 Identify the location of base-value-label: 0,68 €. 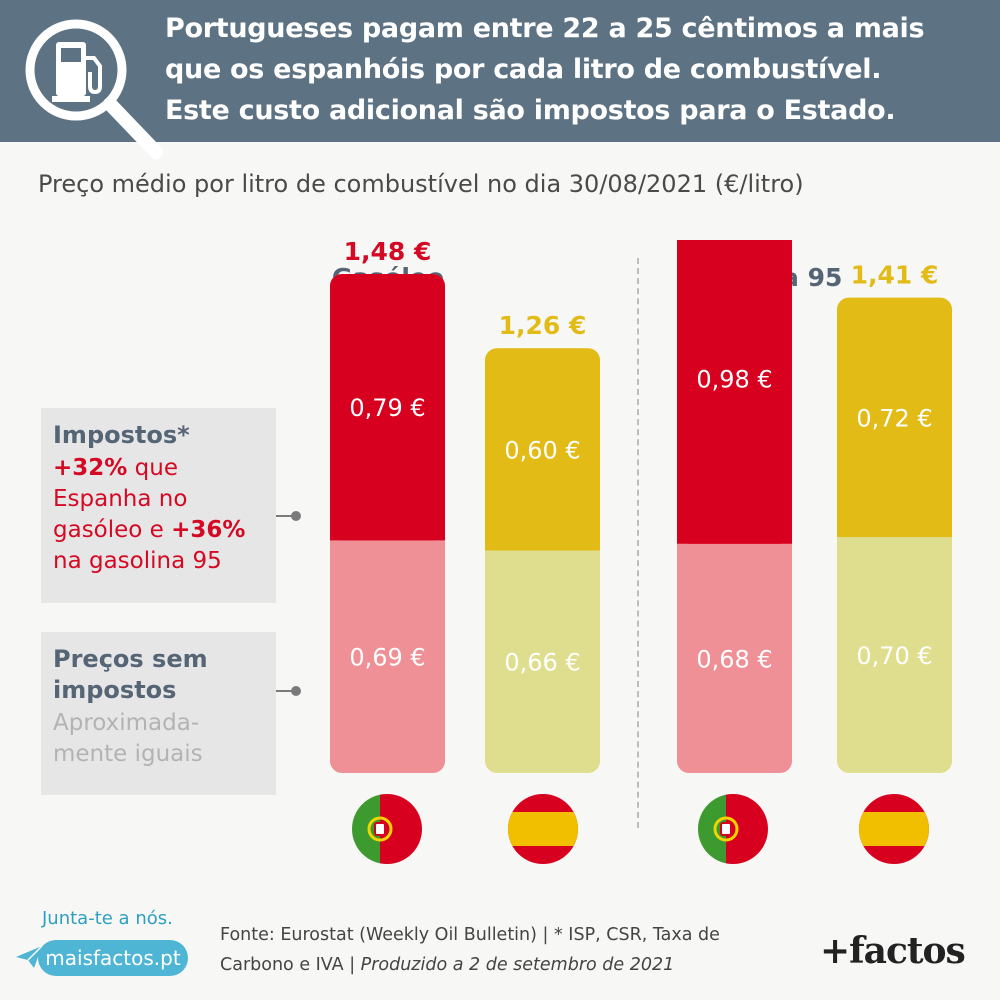
(734, 659).